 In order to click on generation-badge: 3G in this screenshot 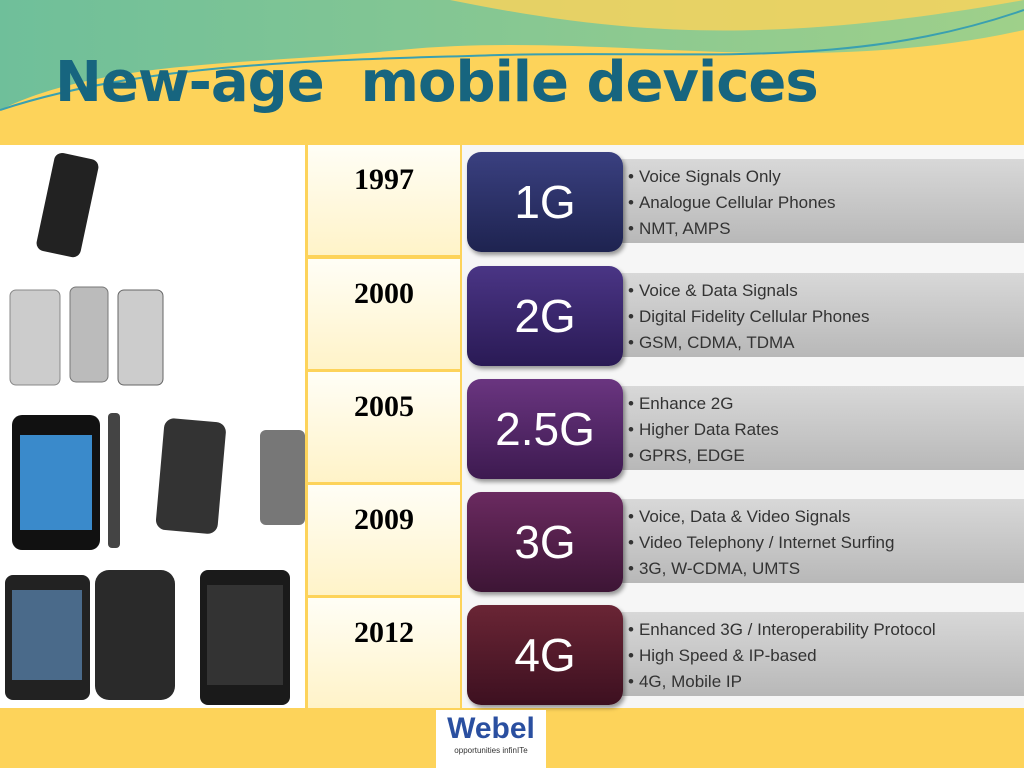, I will do `click(545, 542)`.